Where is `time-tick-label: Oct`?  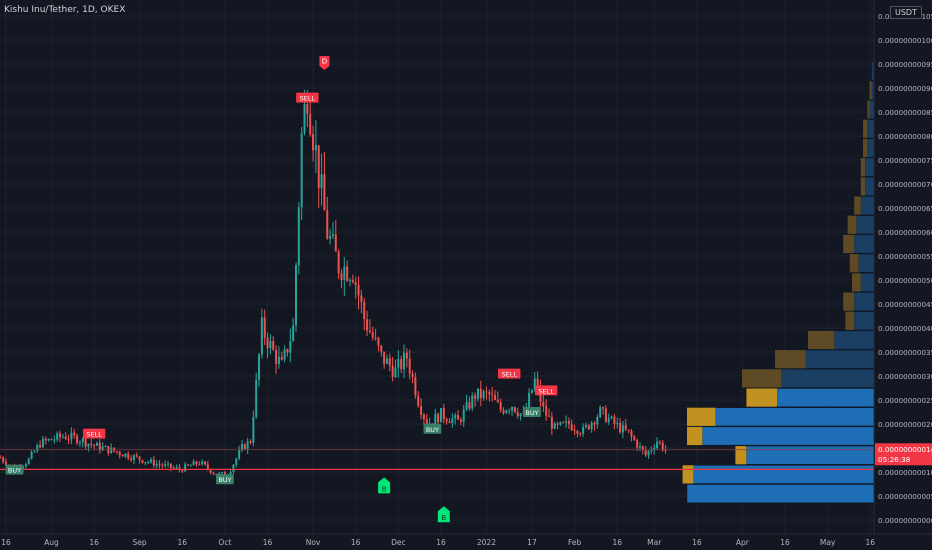
time-tick-label: Oct is located at coordinates (224, 542).